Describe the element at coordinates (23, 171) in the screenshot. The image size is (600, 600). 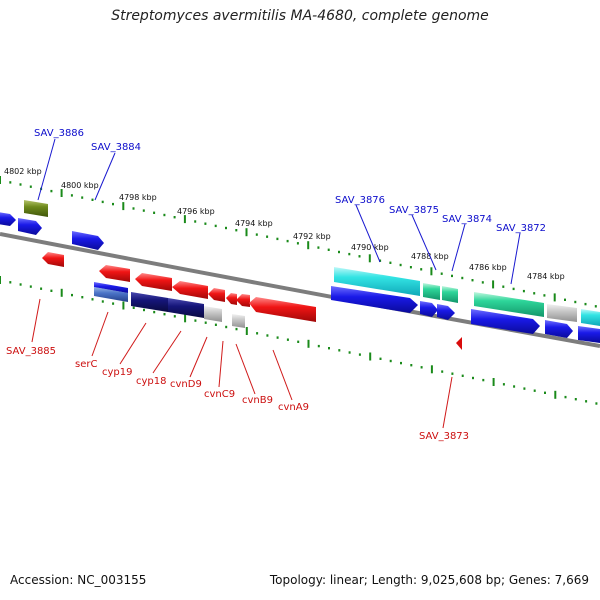
I see `scale-label: 4802 kbp` at that location.